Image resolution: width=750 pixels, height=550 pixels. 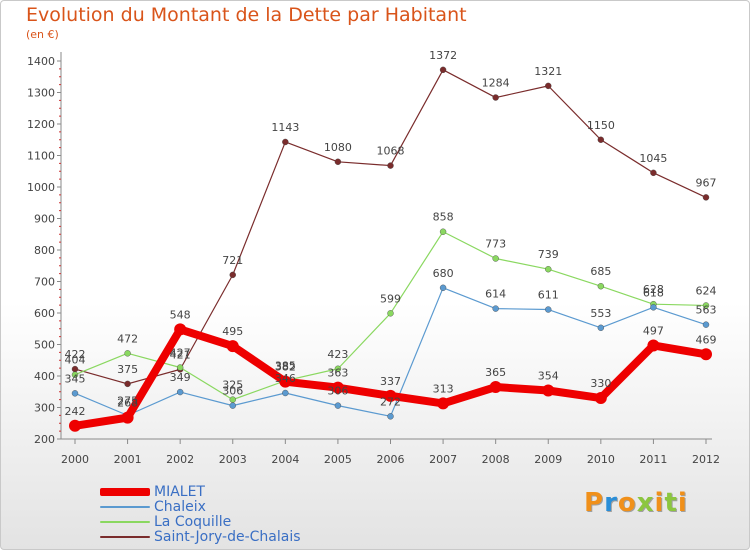 I want to click on data-label: 1045, so click(x=653, y=158).